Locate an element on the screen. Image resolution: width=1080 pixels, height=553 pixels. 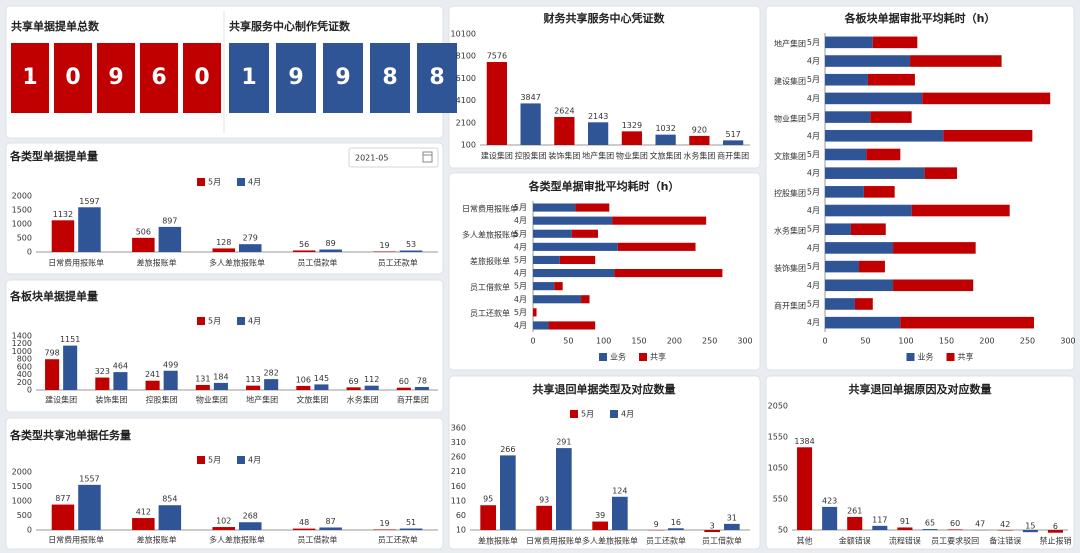
group-label: 建设集团 is located at coordinates (790, 81).